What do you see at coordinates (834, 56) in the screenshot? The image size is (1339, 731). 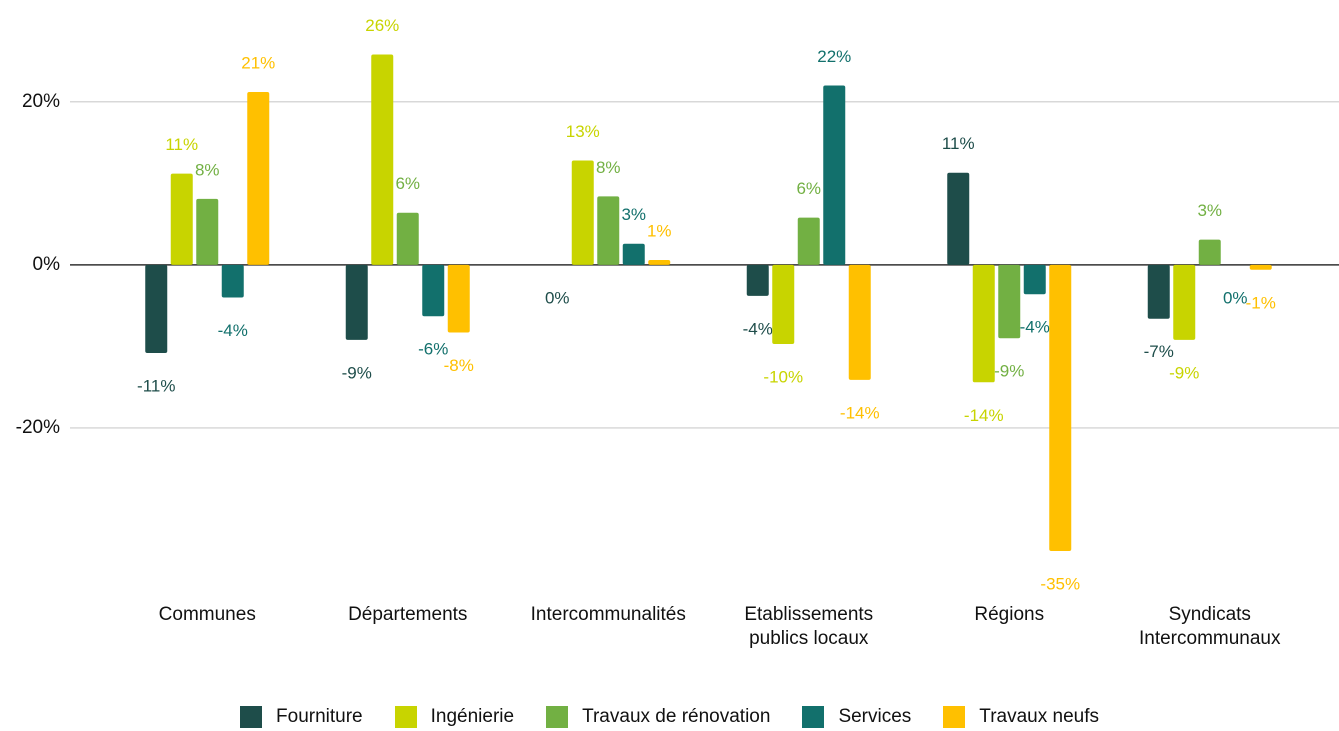 I see `value-label: 22%` at bounding box center [834, 56].